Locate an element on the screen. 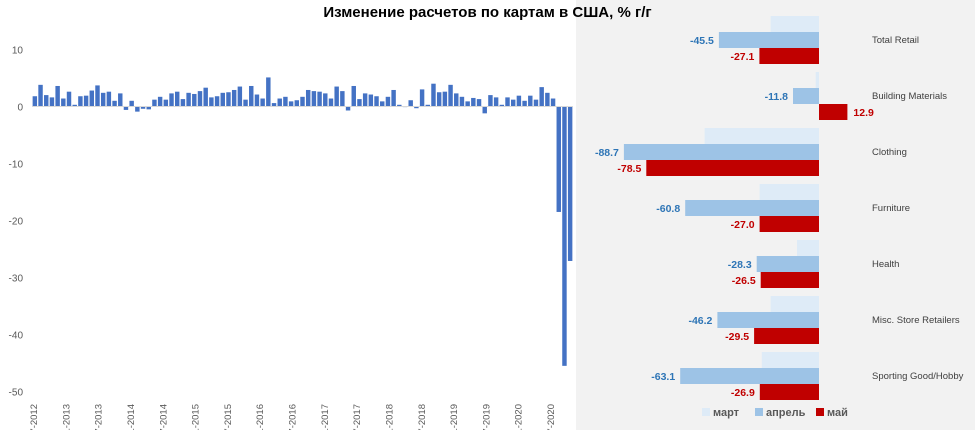  category-label: Furniture is located at coordinates (891, 208).